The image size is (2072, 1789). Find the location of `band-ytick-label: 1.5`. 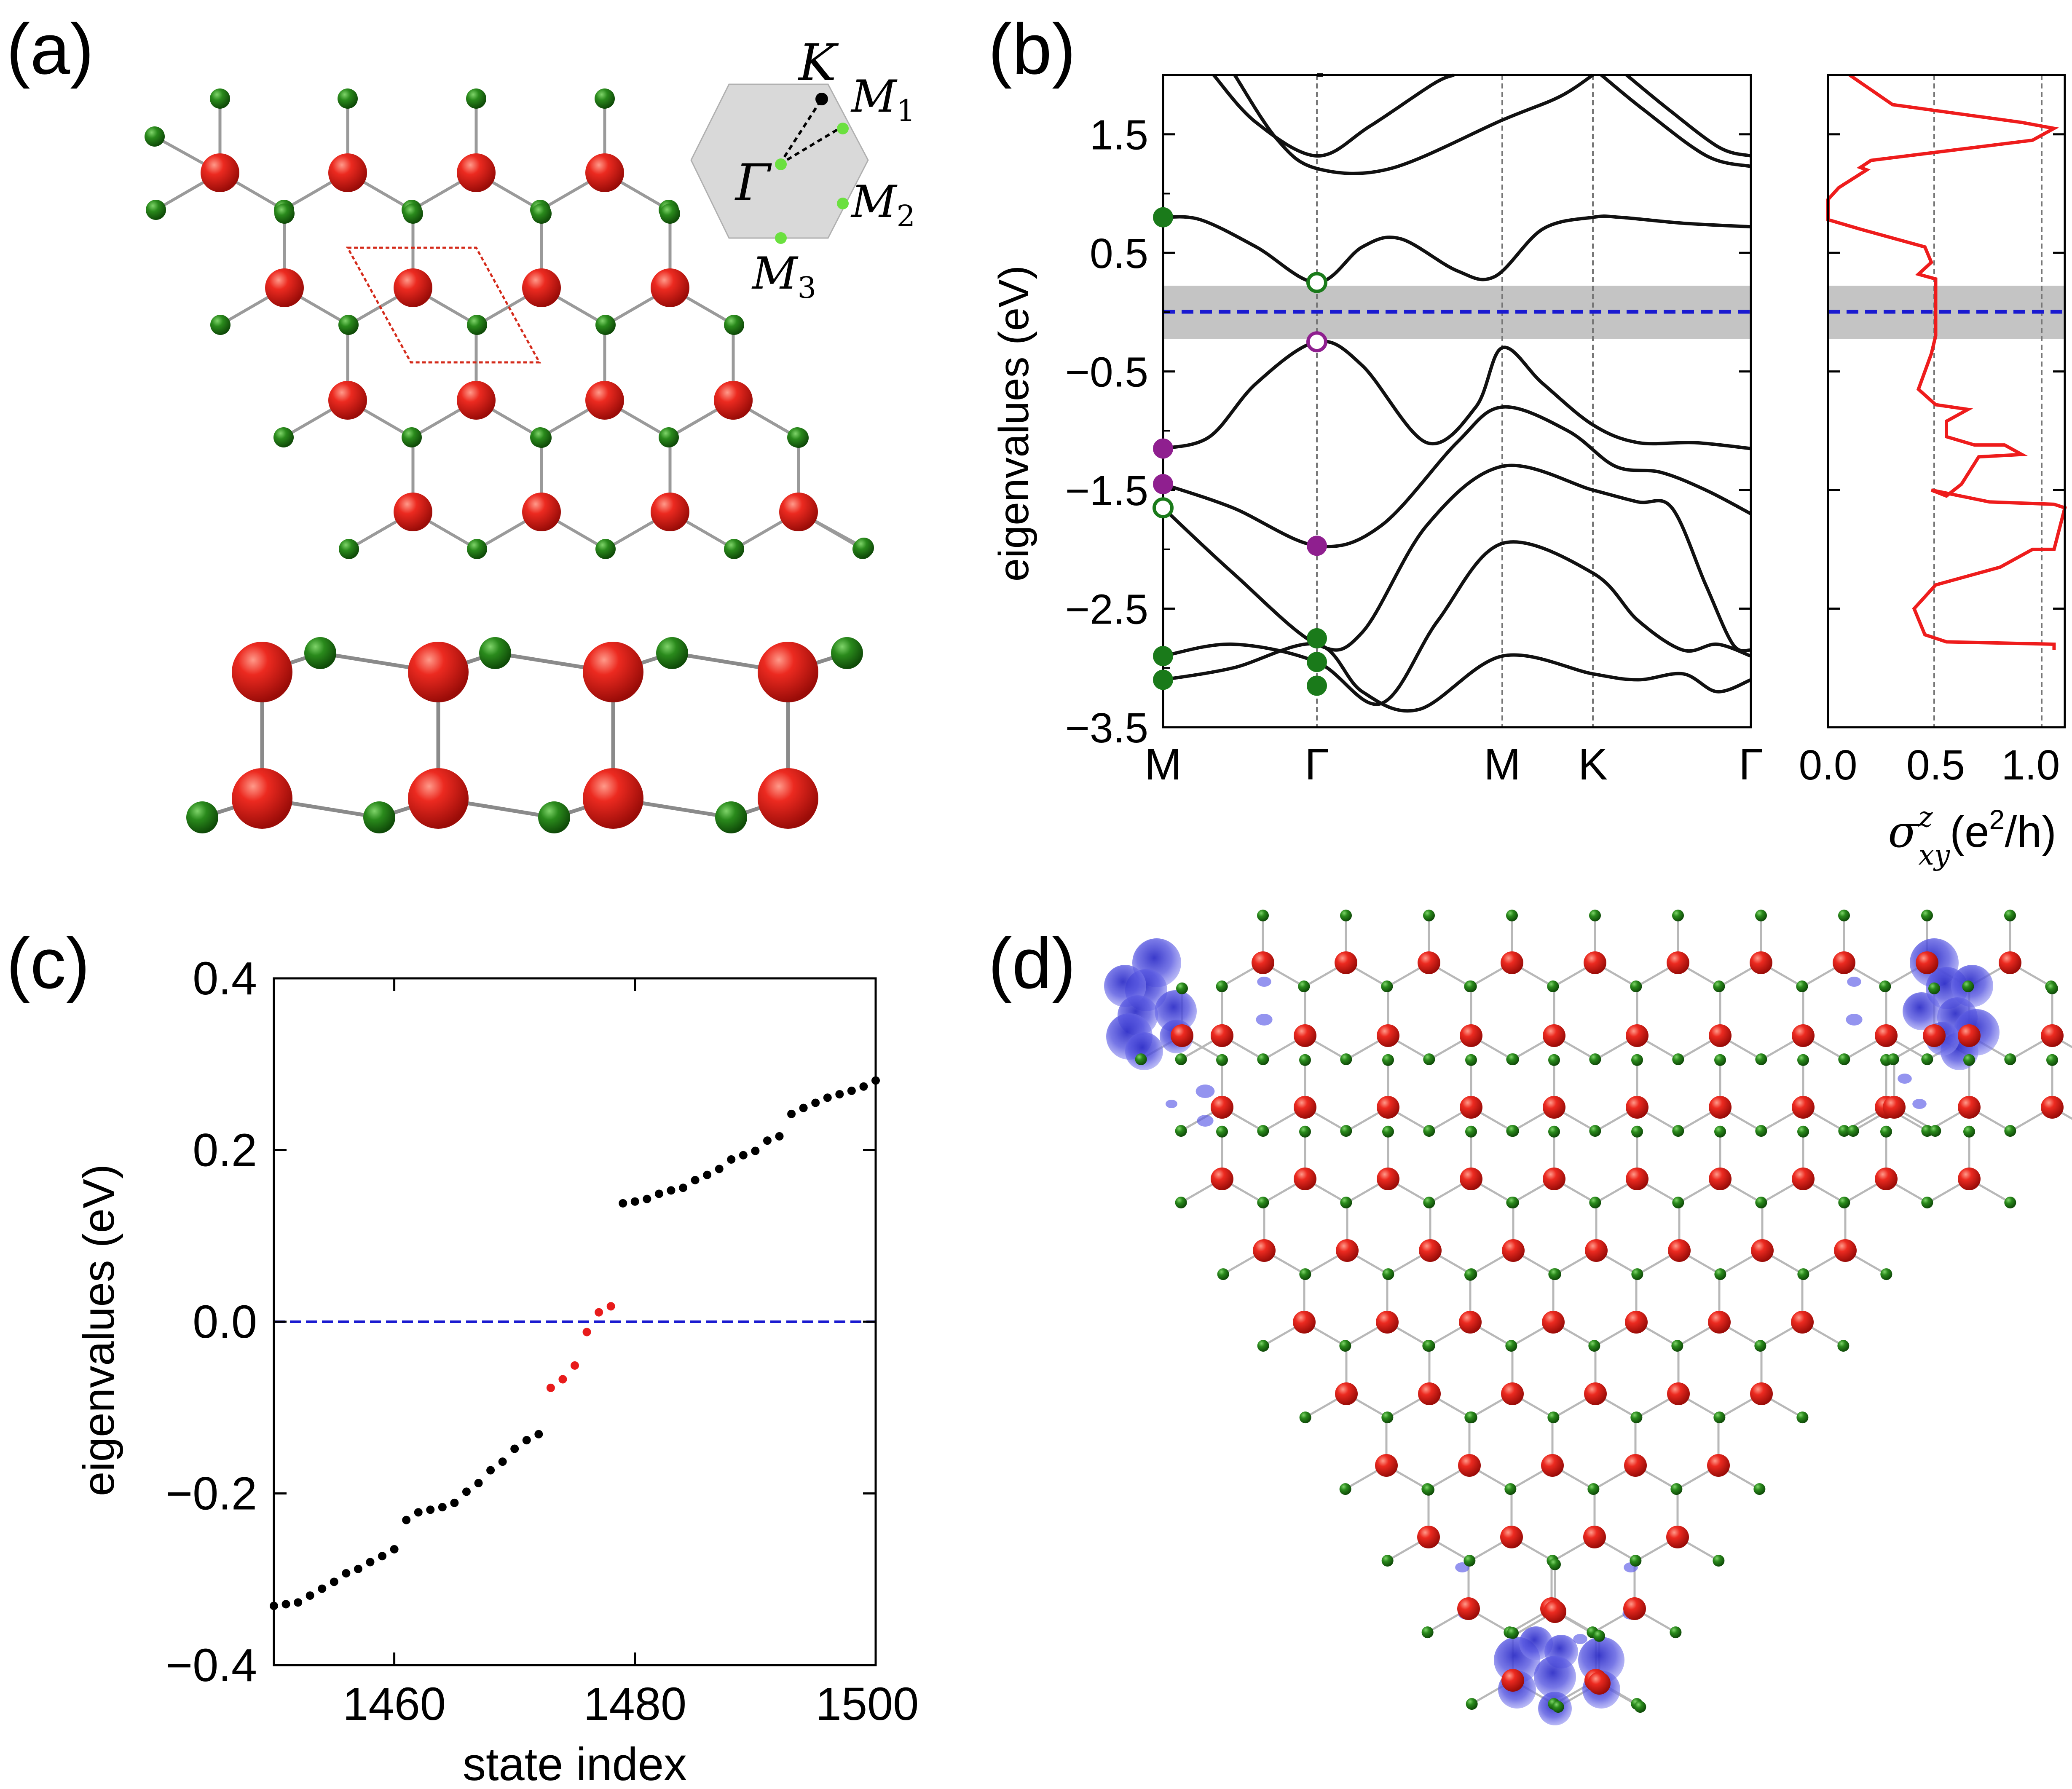

band-ytick-label: 1.5 is located at coordinates (1119, 135).